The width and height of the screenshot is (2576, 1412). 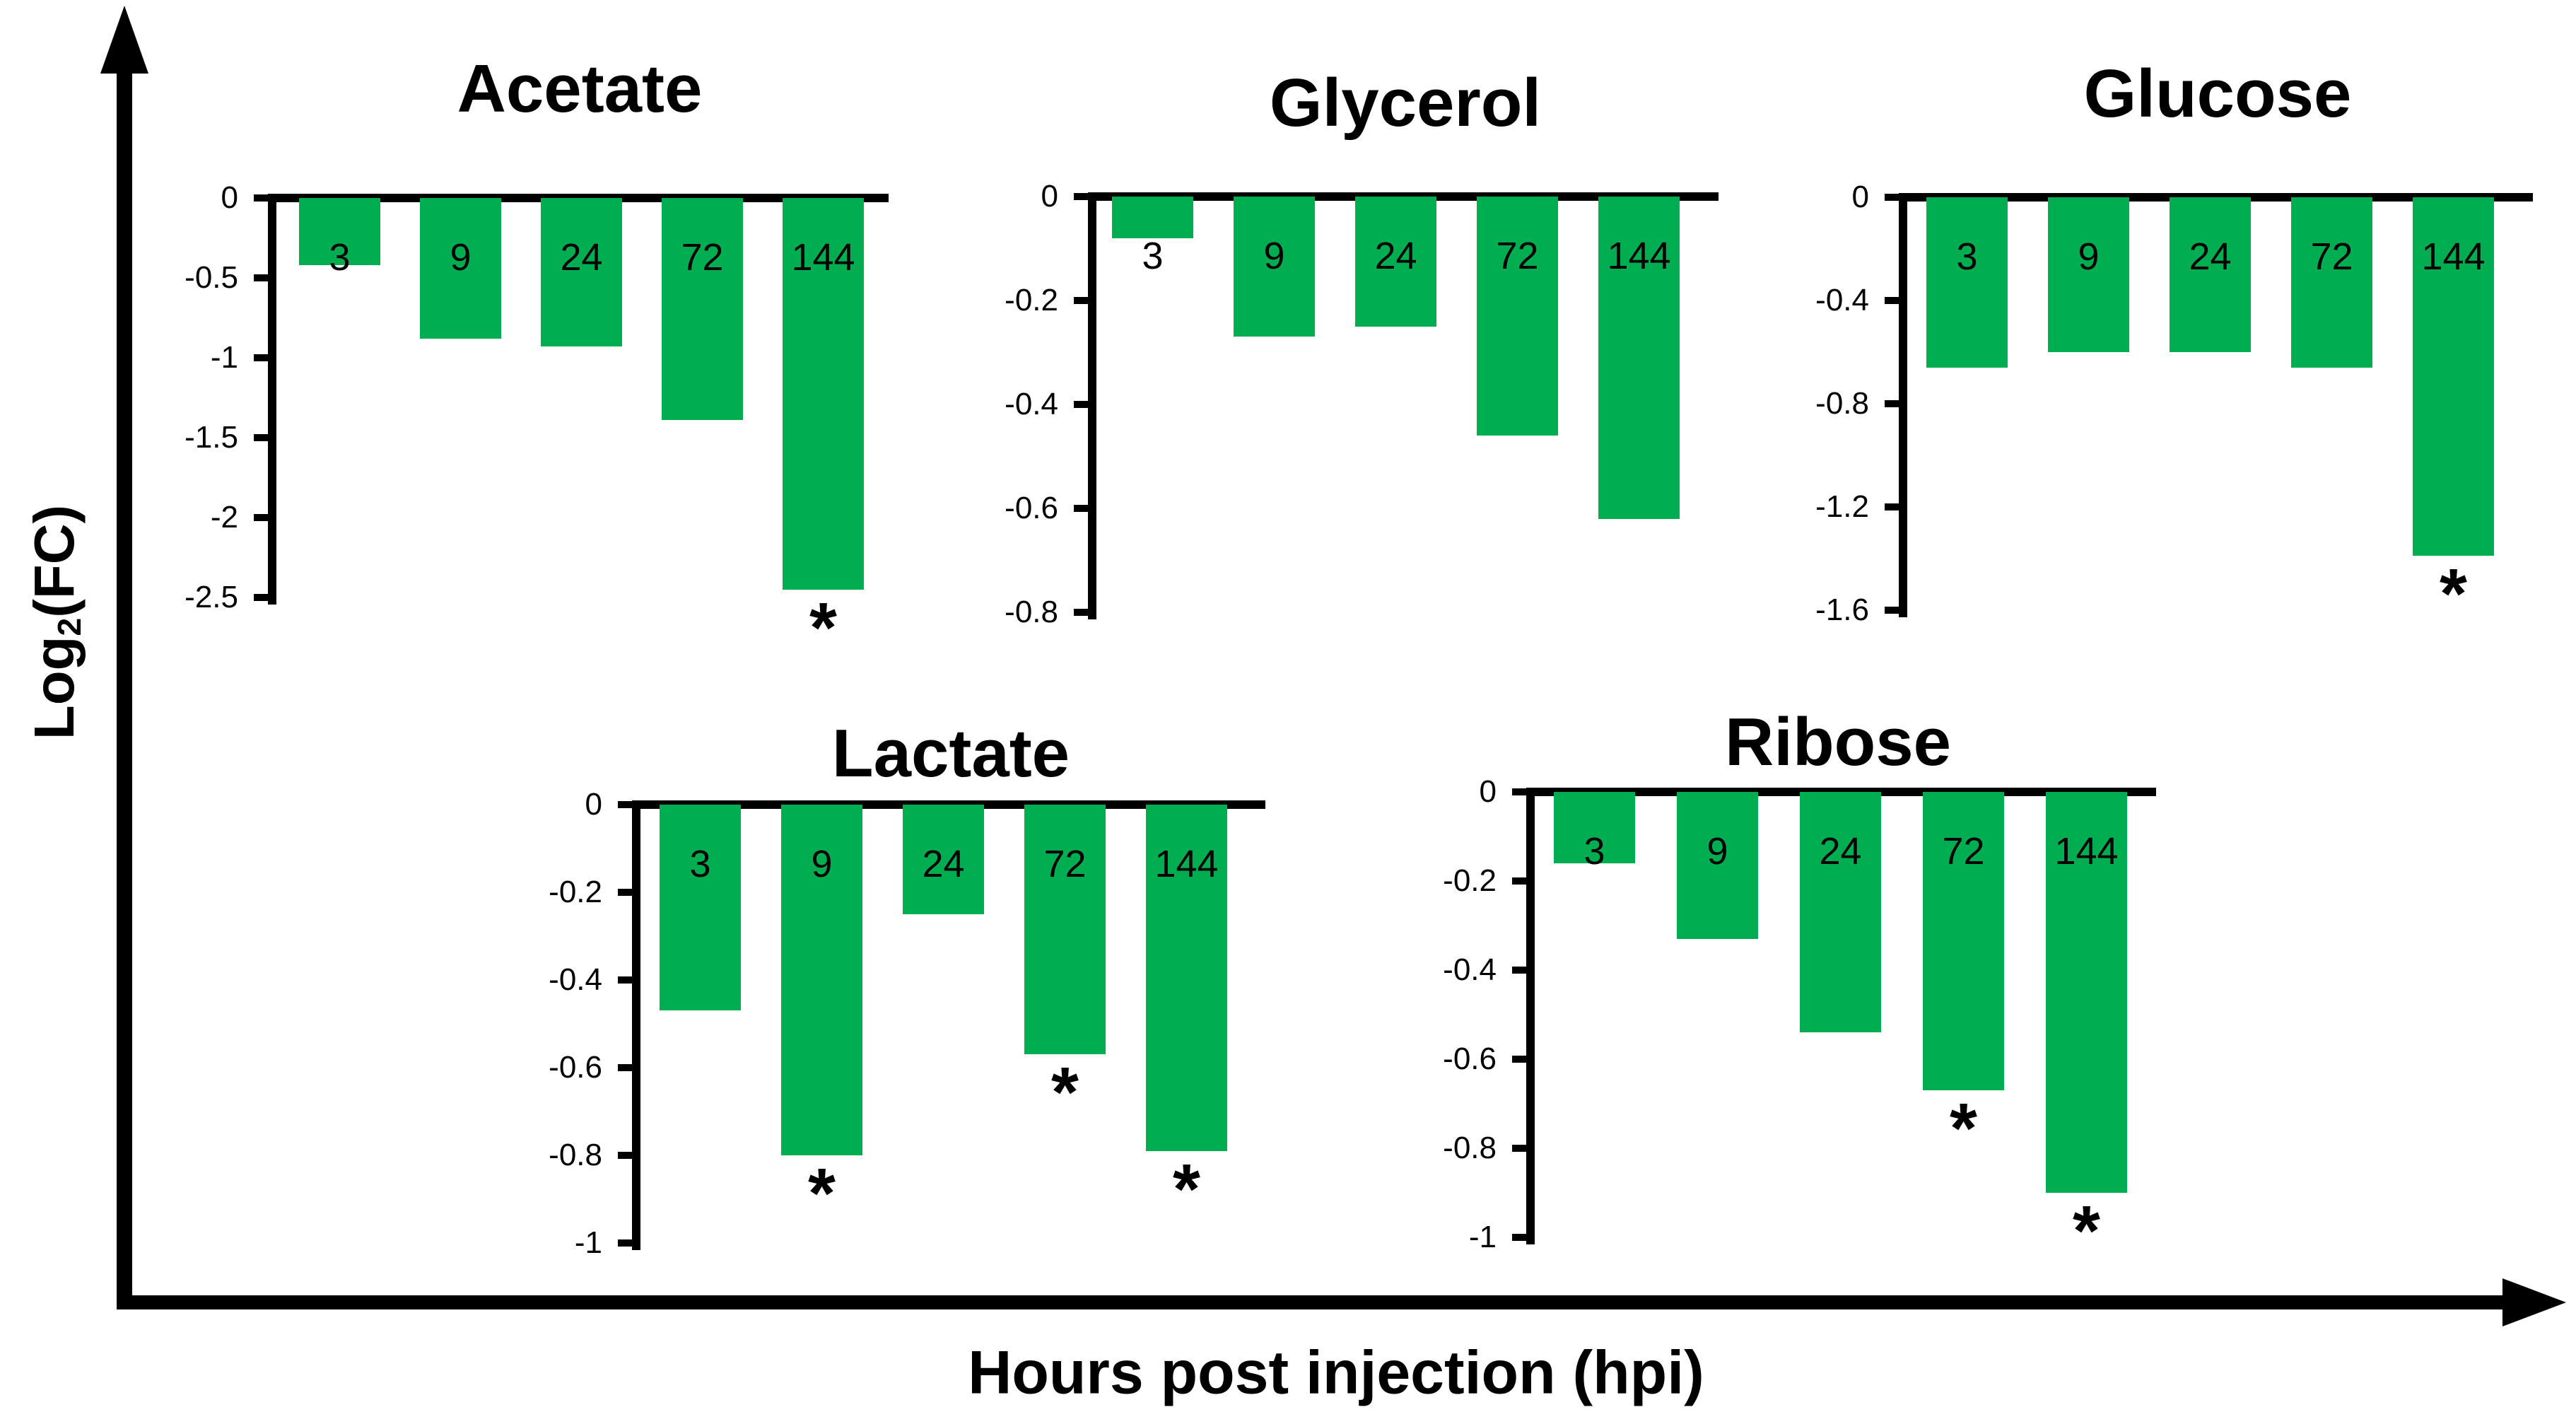 I want to click on y-axis-title: Log2(FC), so click(x=55, y=622).